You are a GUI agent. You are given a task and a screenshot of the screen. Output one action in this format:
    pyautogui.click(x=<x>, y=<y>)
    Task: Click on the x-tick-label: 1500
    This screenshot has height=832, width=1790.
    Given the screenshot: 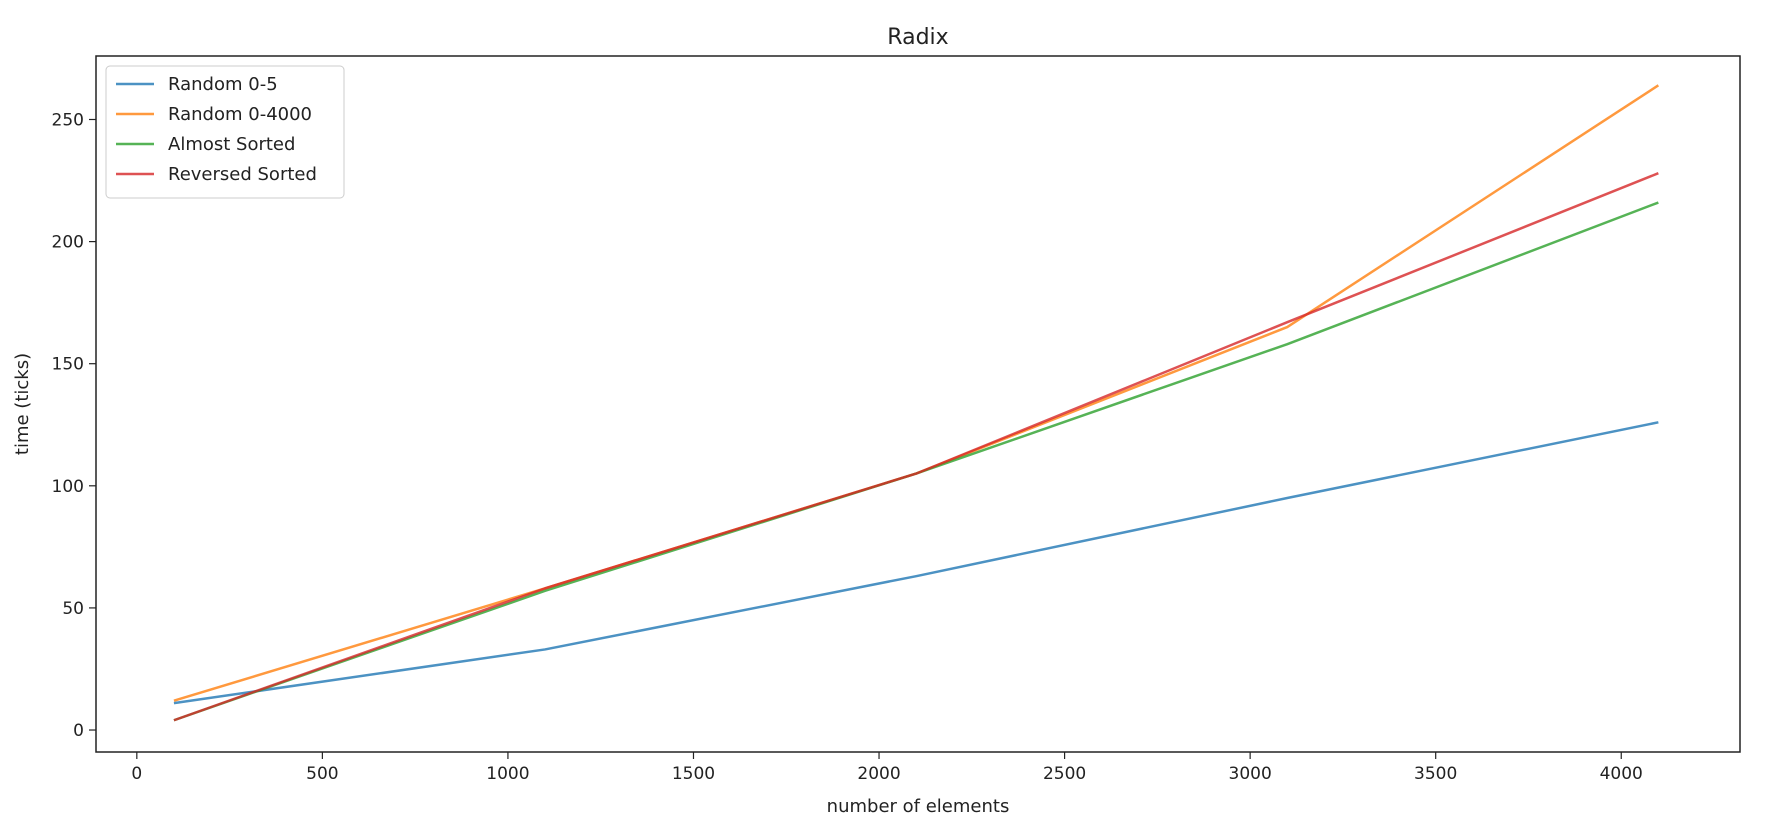 What is the action you would take?
    pyautogui.click(x=693, y=774)
    